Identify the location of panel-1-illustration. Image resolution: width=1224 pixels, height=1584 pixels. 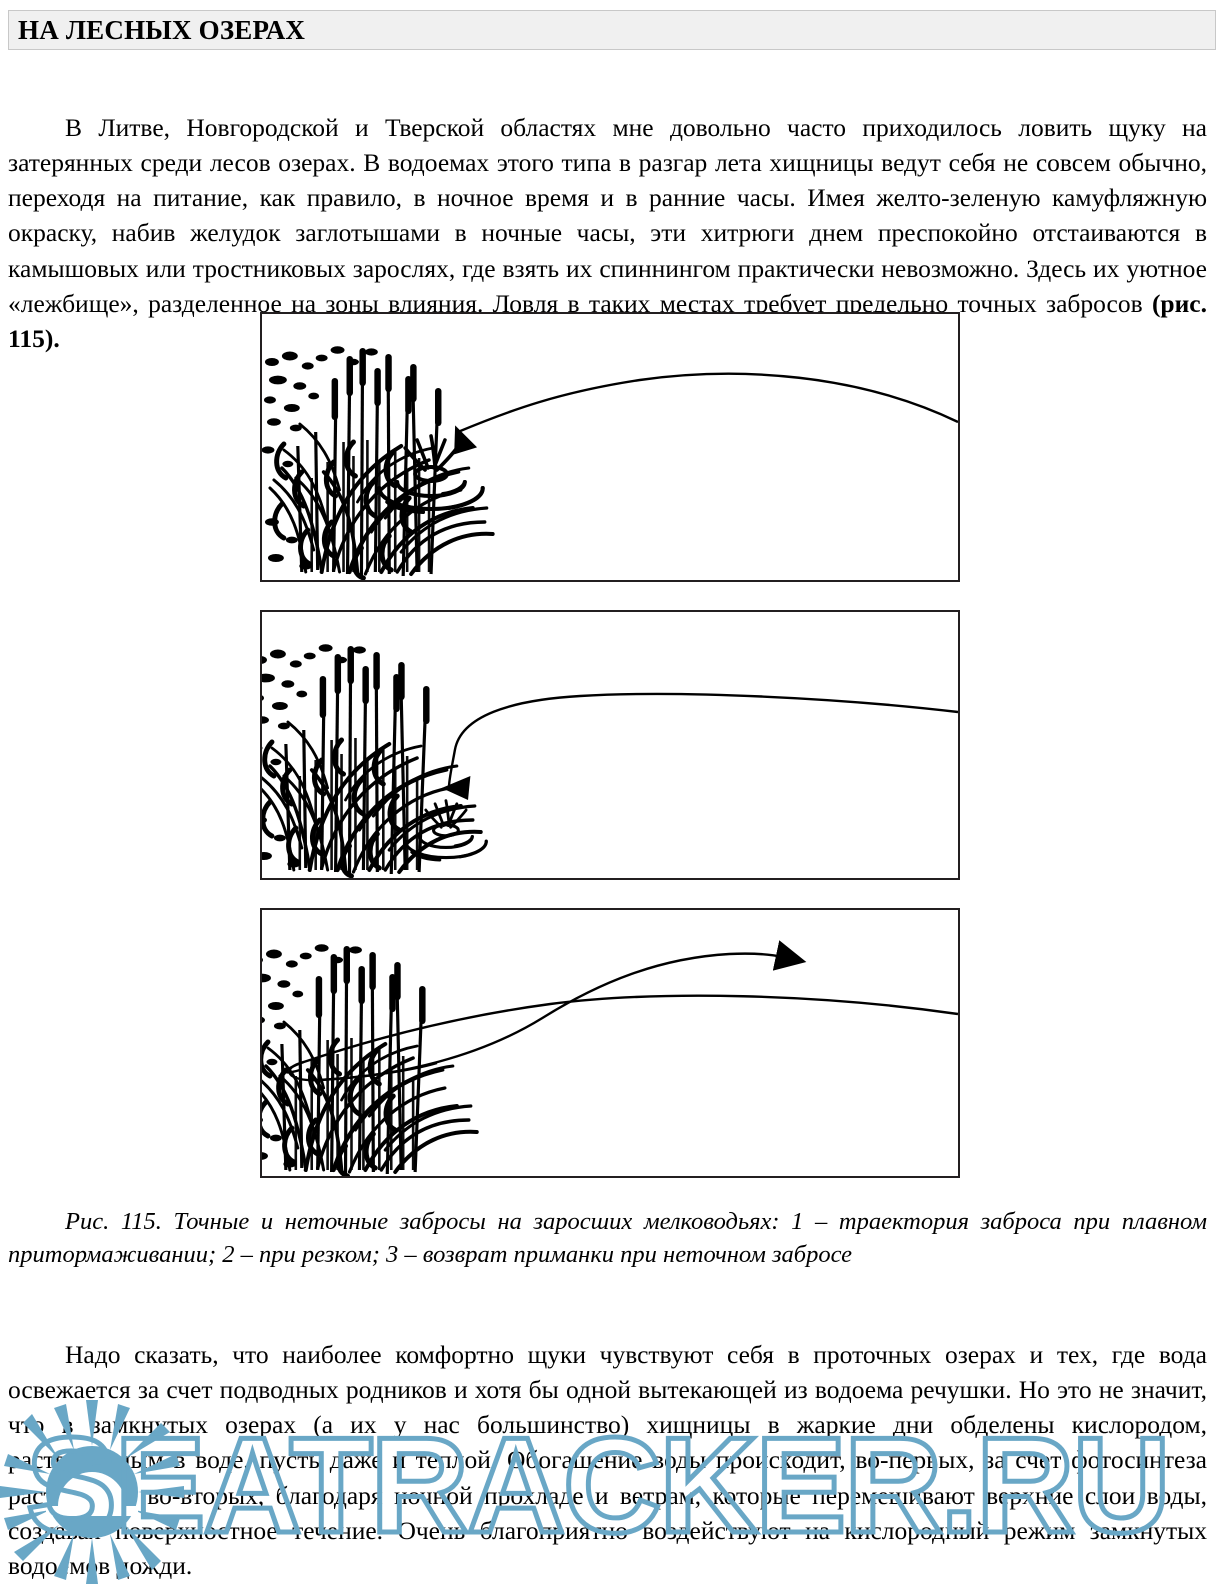
(610, 447).